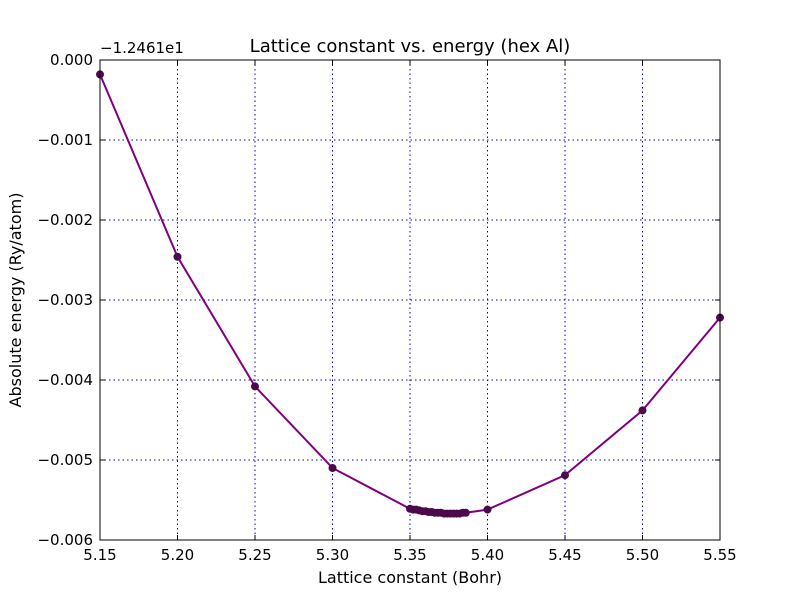 The height and width of the screenshot is (600, 800). What do you see at coordinates (65, 140) in the screenshot?
I see `y-tick-label: −0.001` at bounding box center [65, 140].